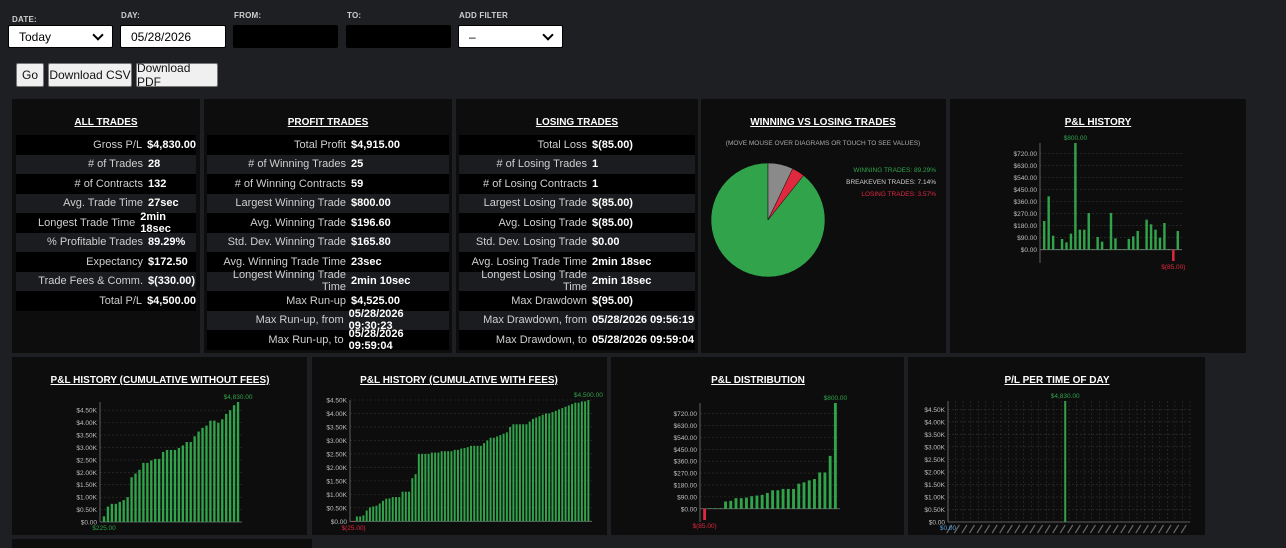 The image size is (1286, 548). Describe the element at coordinates (577, 122) in the screenshot. I see `losing-trades-title: LOSING TRADES` at that location.